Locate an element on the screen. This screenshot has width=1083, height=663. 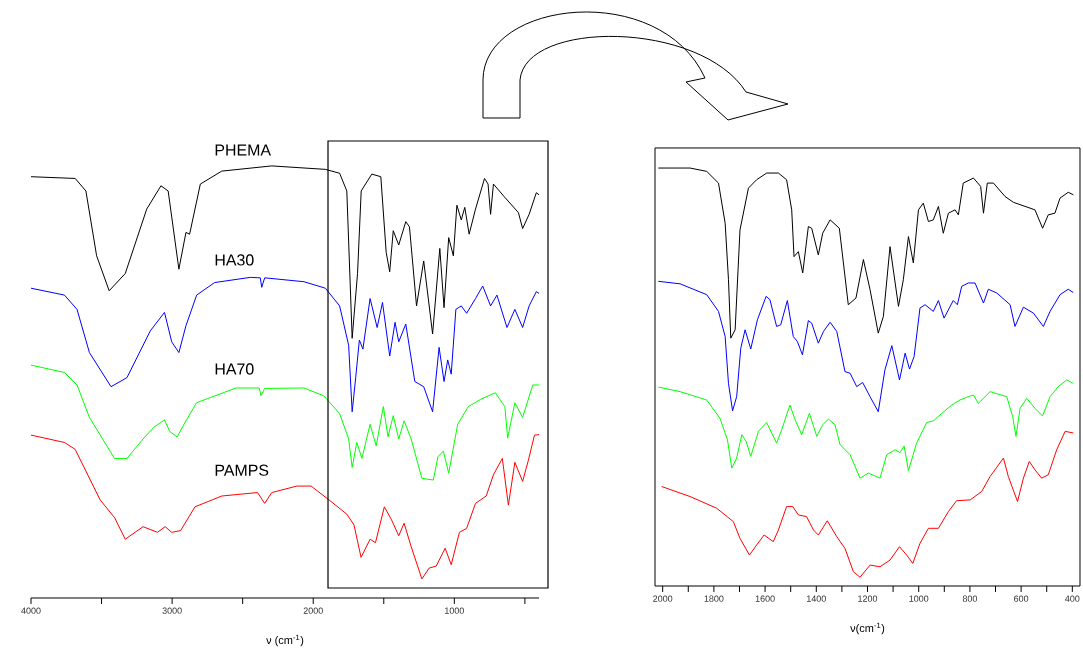
x-axis-title: ν (cm$^{-1}$) is located at coordinates (285, 640).